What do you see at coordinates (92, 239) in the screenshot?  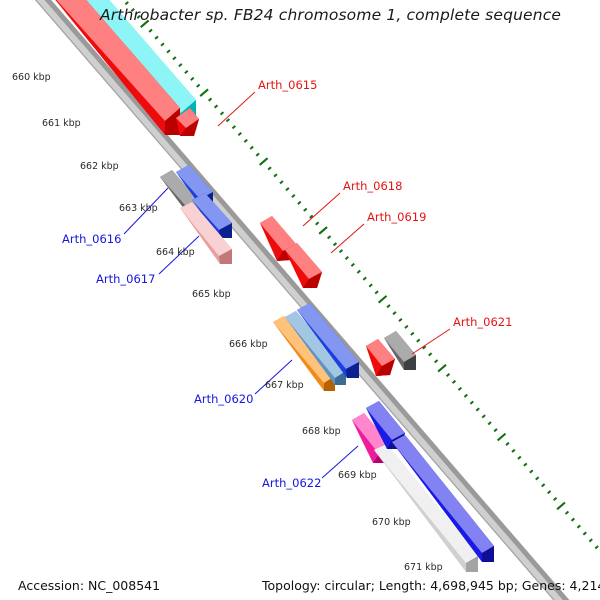 I see `gene-label-arth_0616: Arth_0616` at bounding box center [92, 239].